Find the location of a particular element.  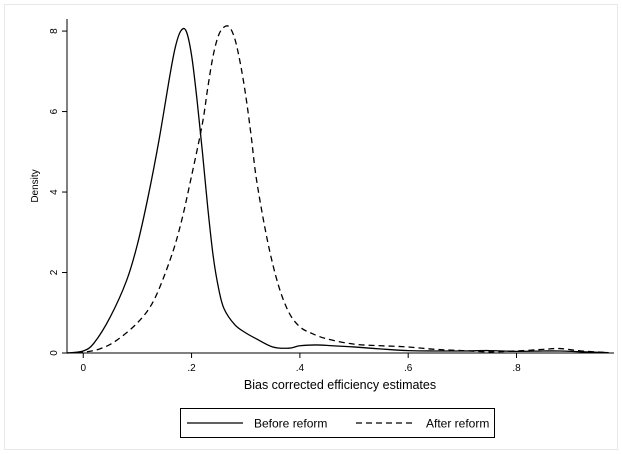

x-axis-label: Bias corrected efficiency estimates is located at coordinates (340, 385).